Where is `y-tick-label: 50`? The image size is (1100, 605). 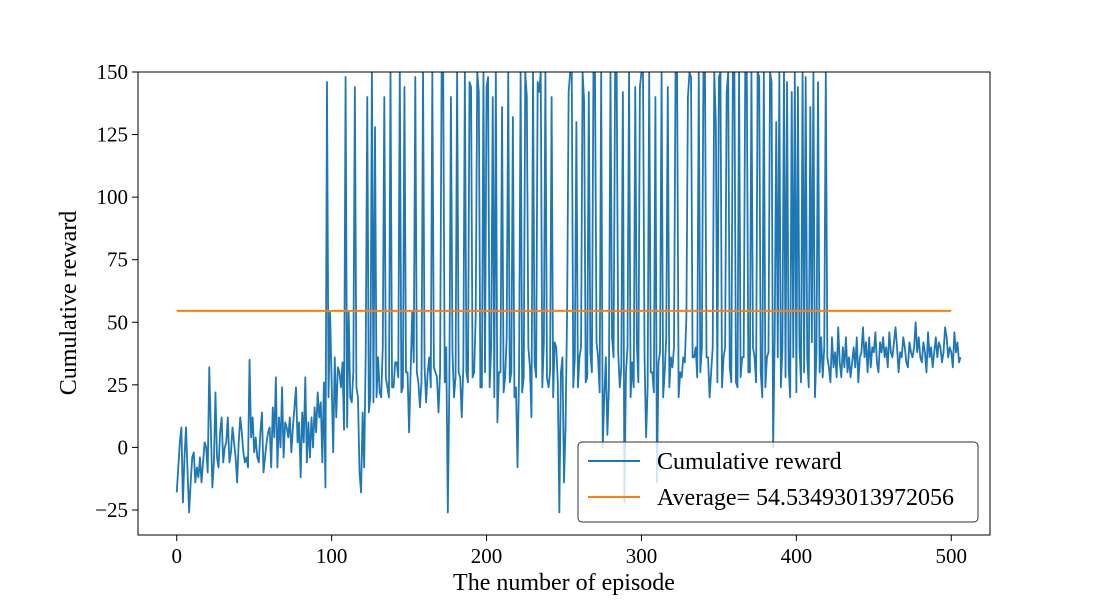 y-tick-label: 50 is located at coordinates (117, 322).